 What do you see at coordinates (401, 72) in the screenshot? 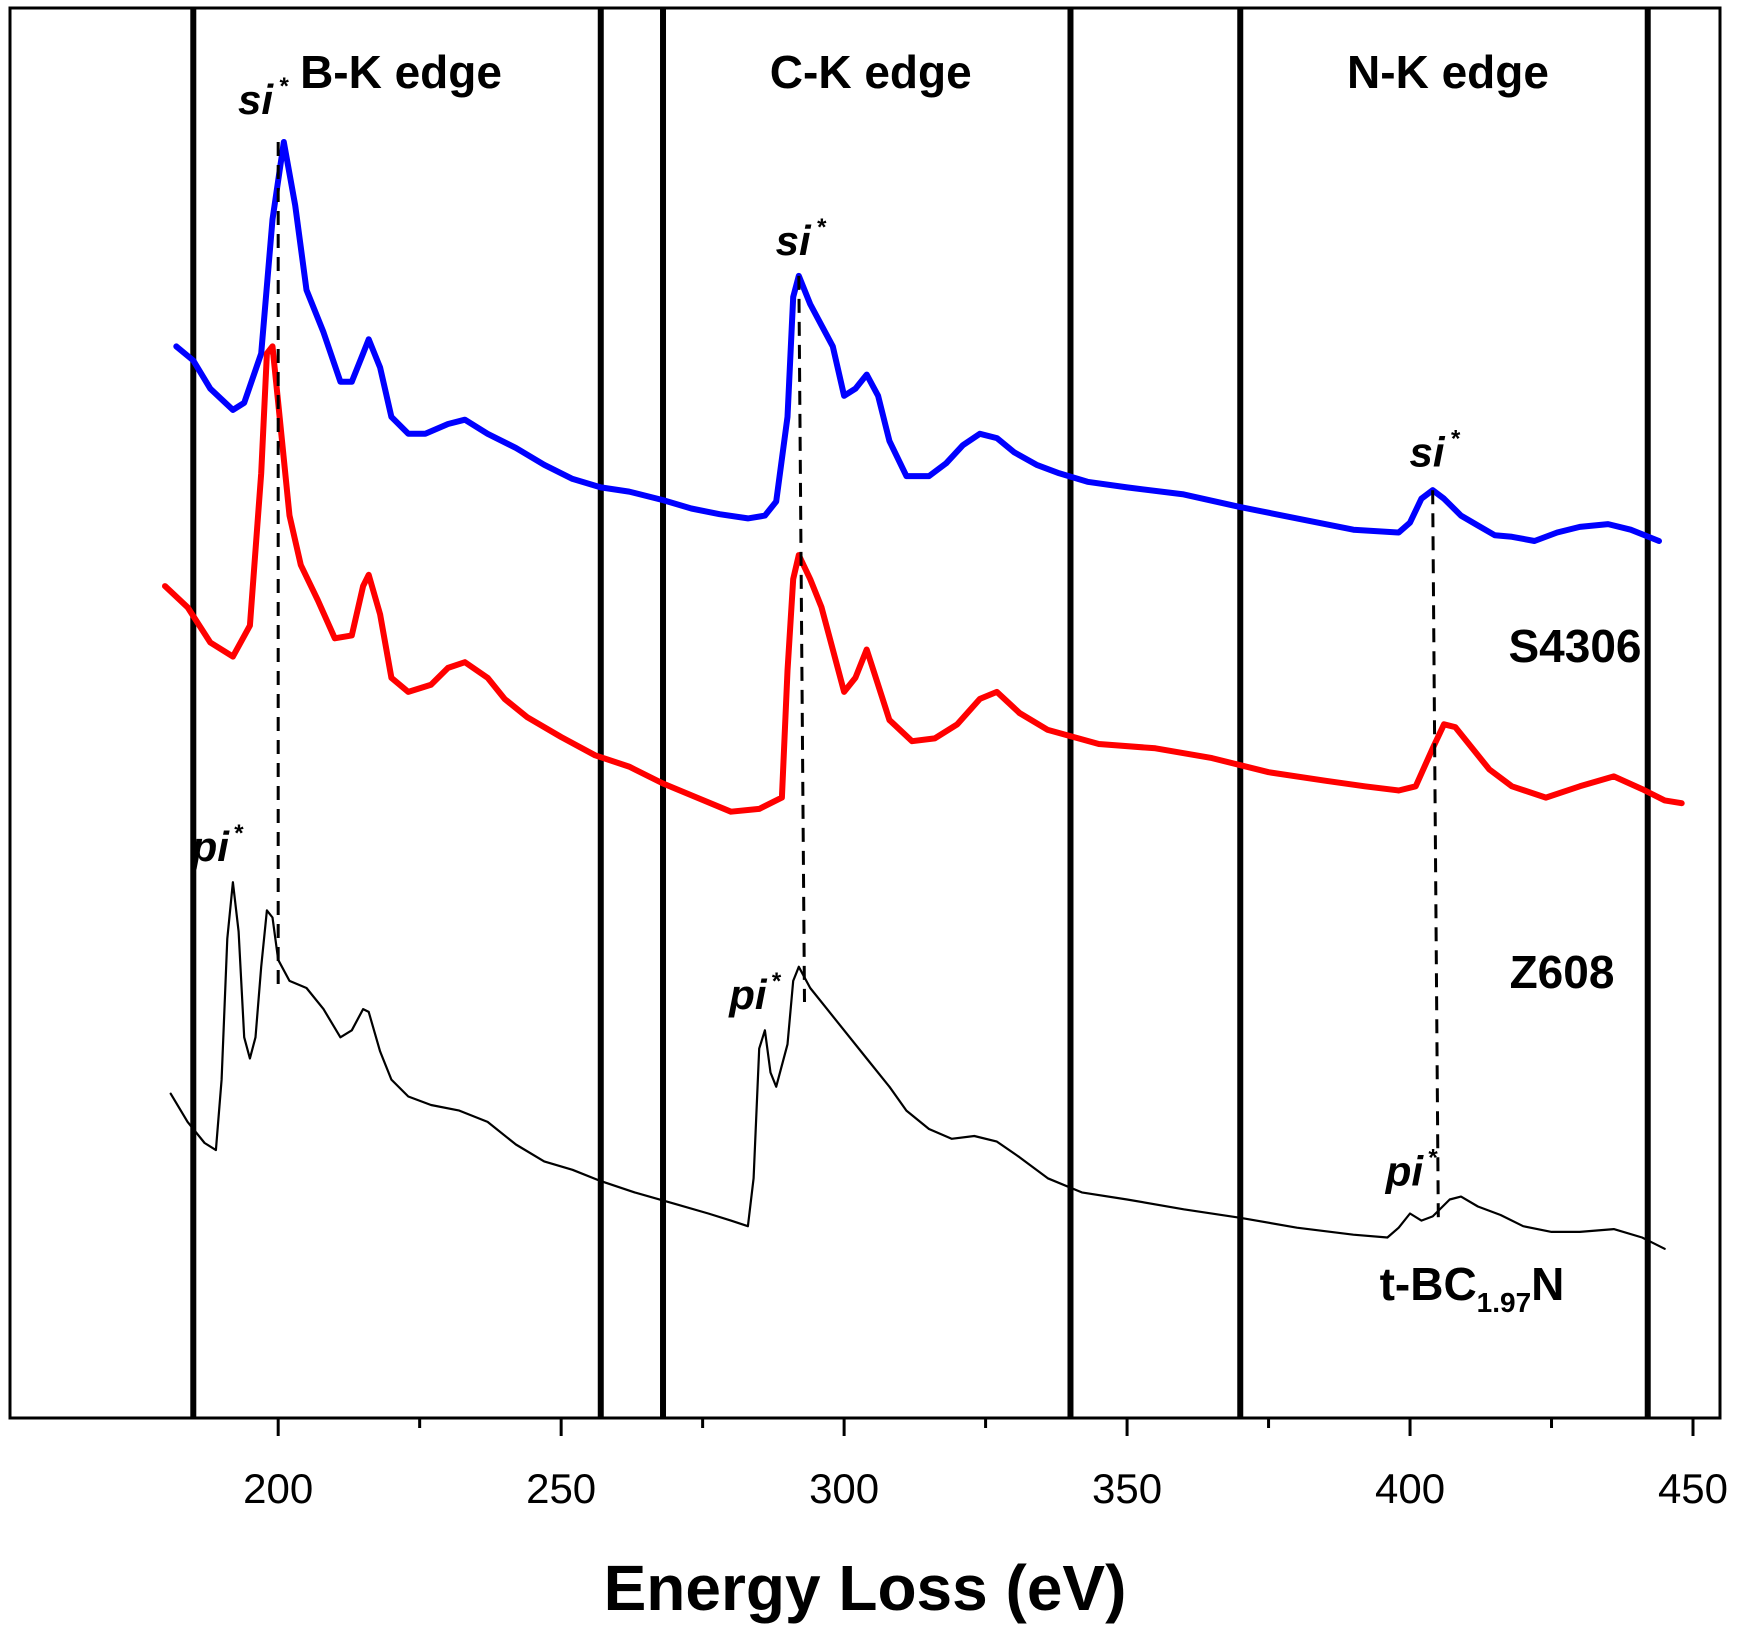
I see `edge-region-label: B-K edge` at bounding box center [401, 72].